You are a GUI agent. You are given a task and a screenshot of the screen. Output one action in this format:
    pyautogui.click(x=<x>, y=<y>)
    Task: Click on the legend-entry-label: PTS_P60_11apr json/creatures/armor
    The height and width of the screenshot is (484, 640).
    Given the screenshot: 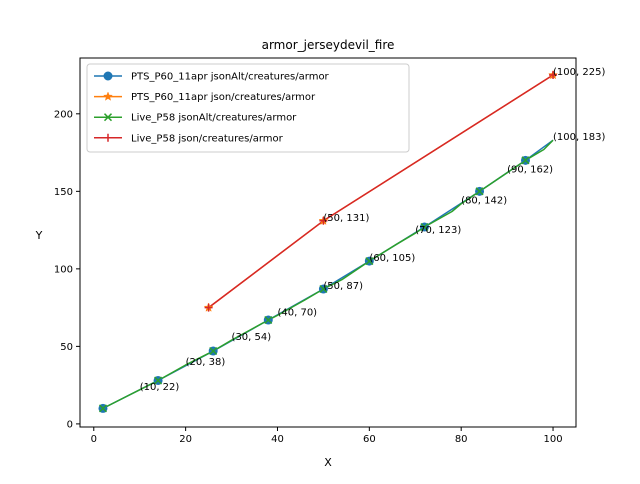 What is the action you would take?
    pyautogui.click(x=223, y=97)
    